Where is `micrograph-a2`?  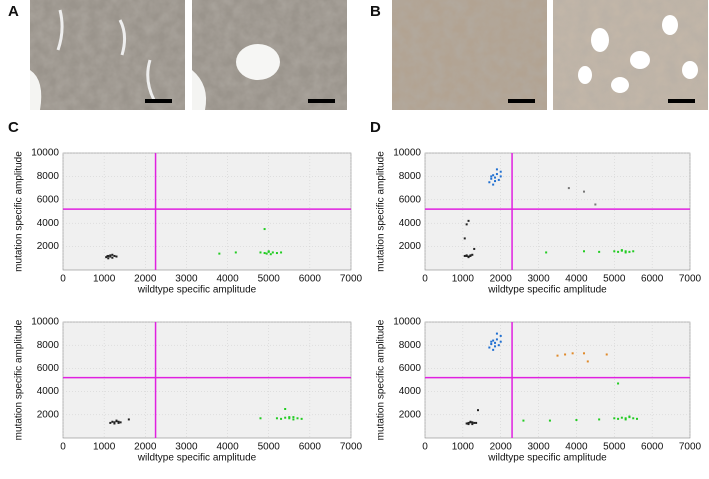
micrograph-a2 is located at coordinates (269, 55).